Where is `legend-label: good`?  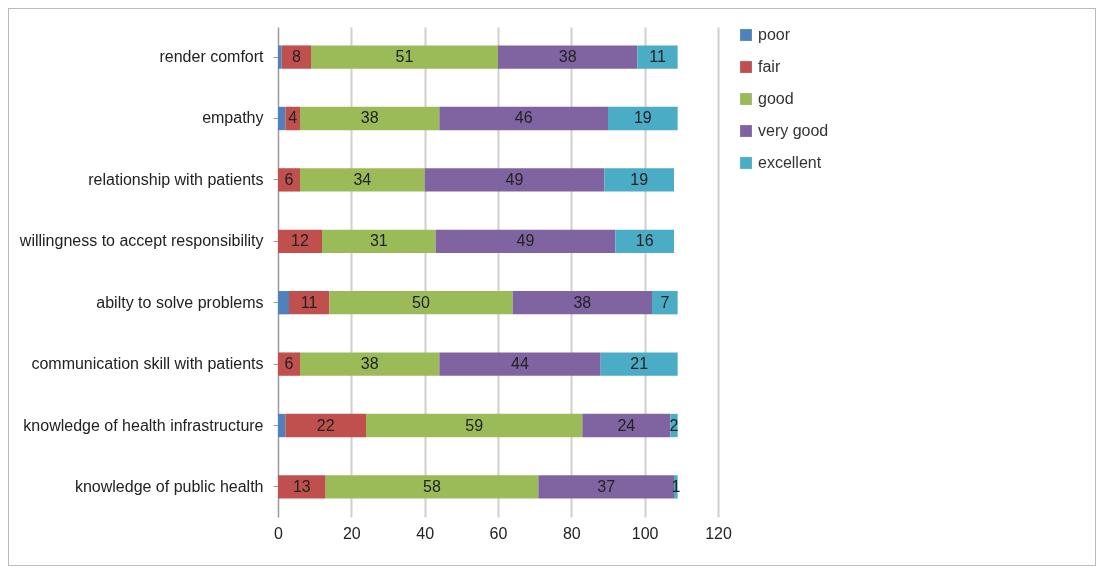
legend-label: good is located at coordinates (776, 98).